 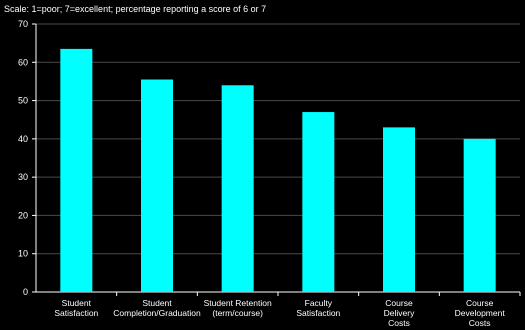 What do you see at coordinates (23, 62) in the screenshot?
I see `y-tick-label: 60` at bounding box center [23, 62].